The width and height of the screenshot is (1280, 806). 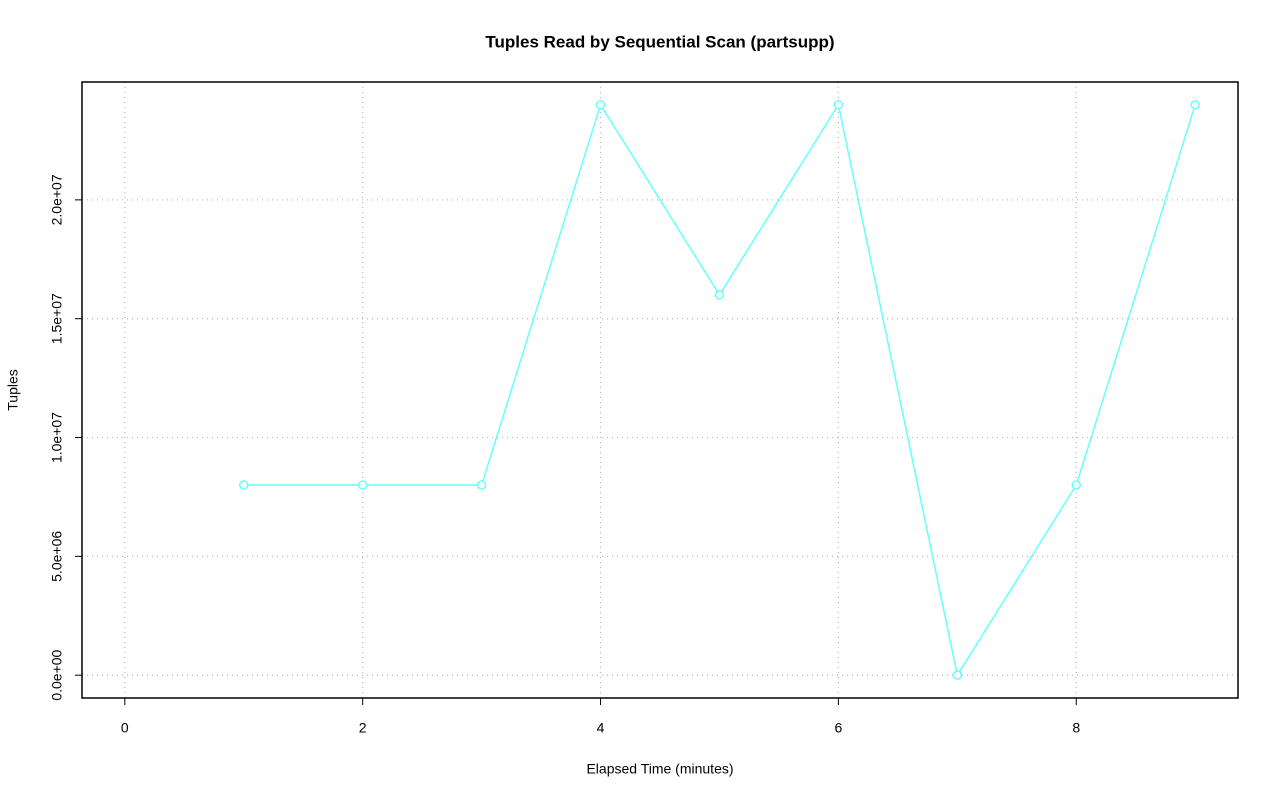 What do you see at coordinates (13, 390) in the screenshot?
I see `y-axis-title: Tuples` at bounding box center [13, 390].